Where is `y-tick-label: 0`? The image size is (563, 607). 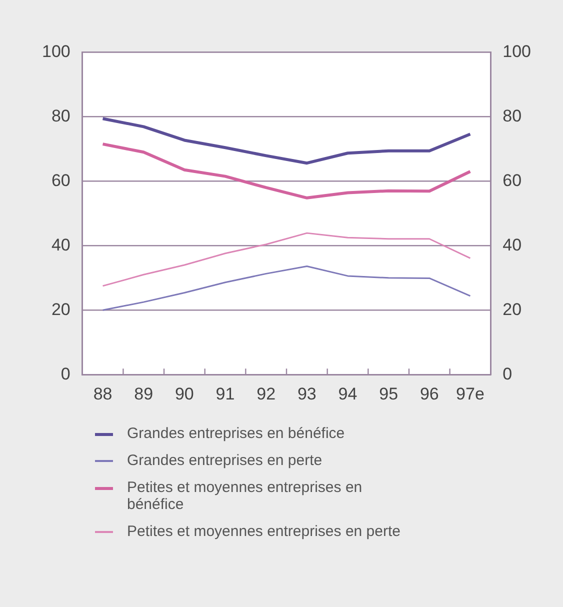
y-tick-label: 0 is located at coordinates (65, 374).